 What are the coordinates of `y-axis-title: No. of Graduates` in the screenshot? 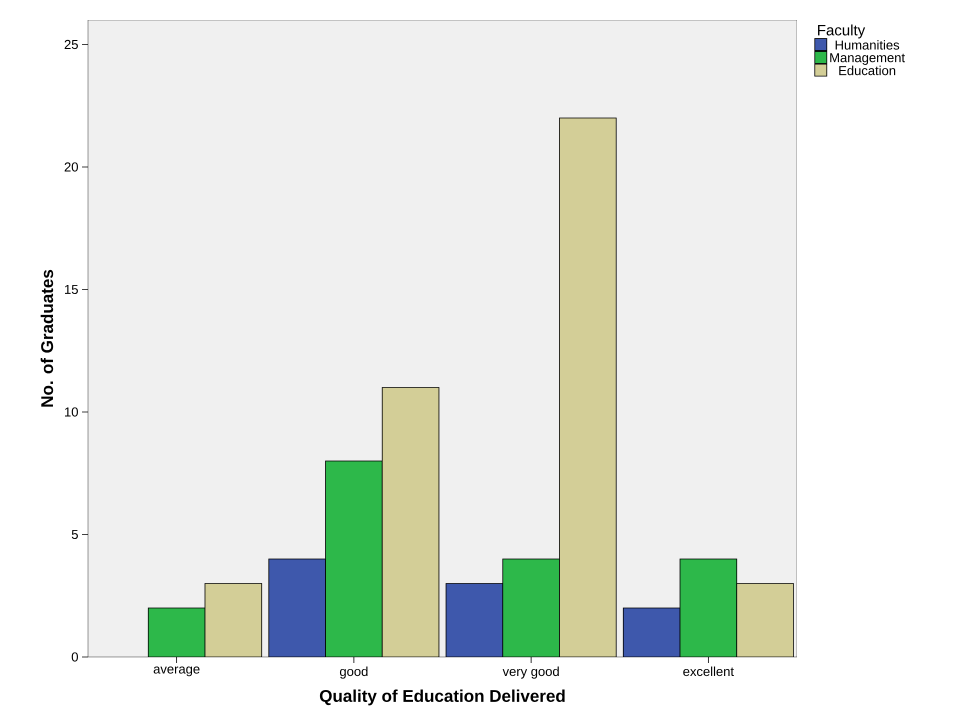 It's located at (47, 338).